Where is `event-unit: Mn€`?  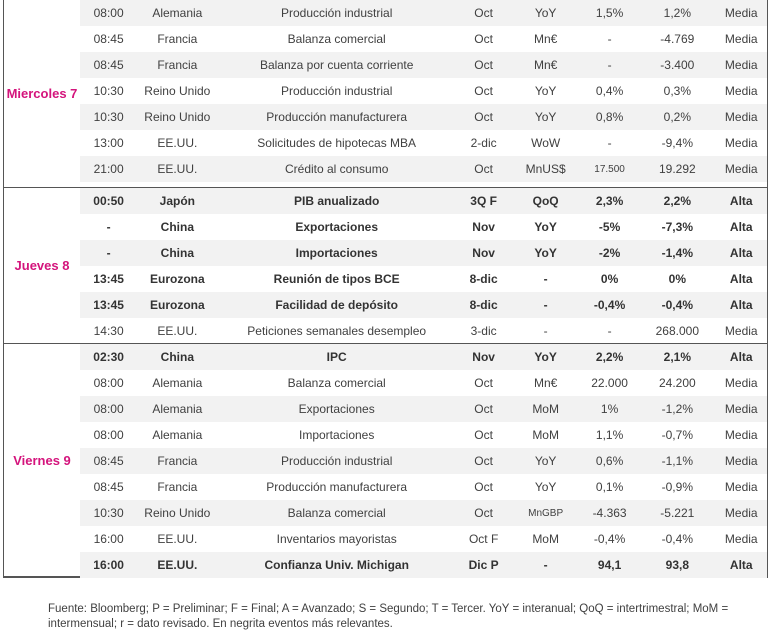
event-unit: Mn€ is located at coordinates (545, 39).